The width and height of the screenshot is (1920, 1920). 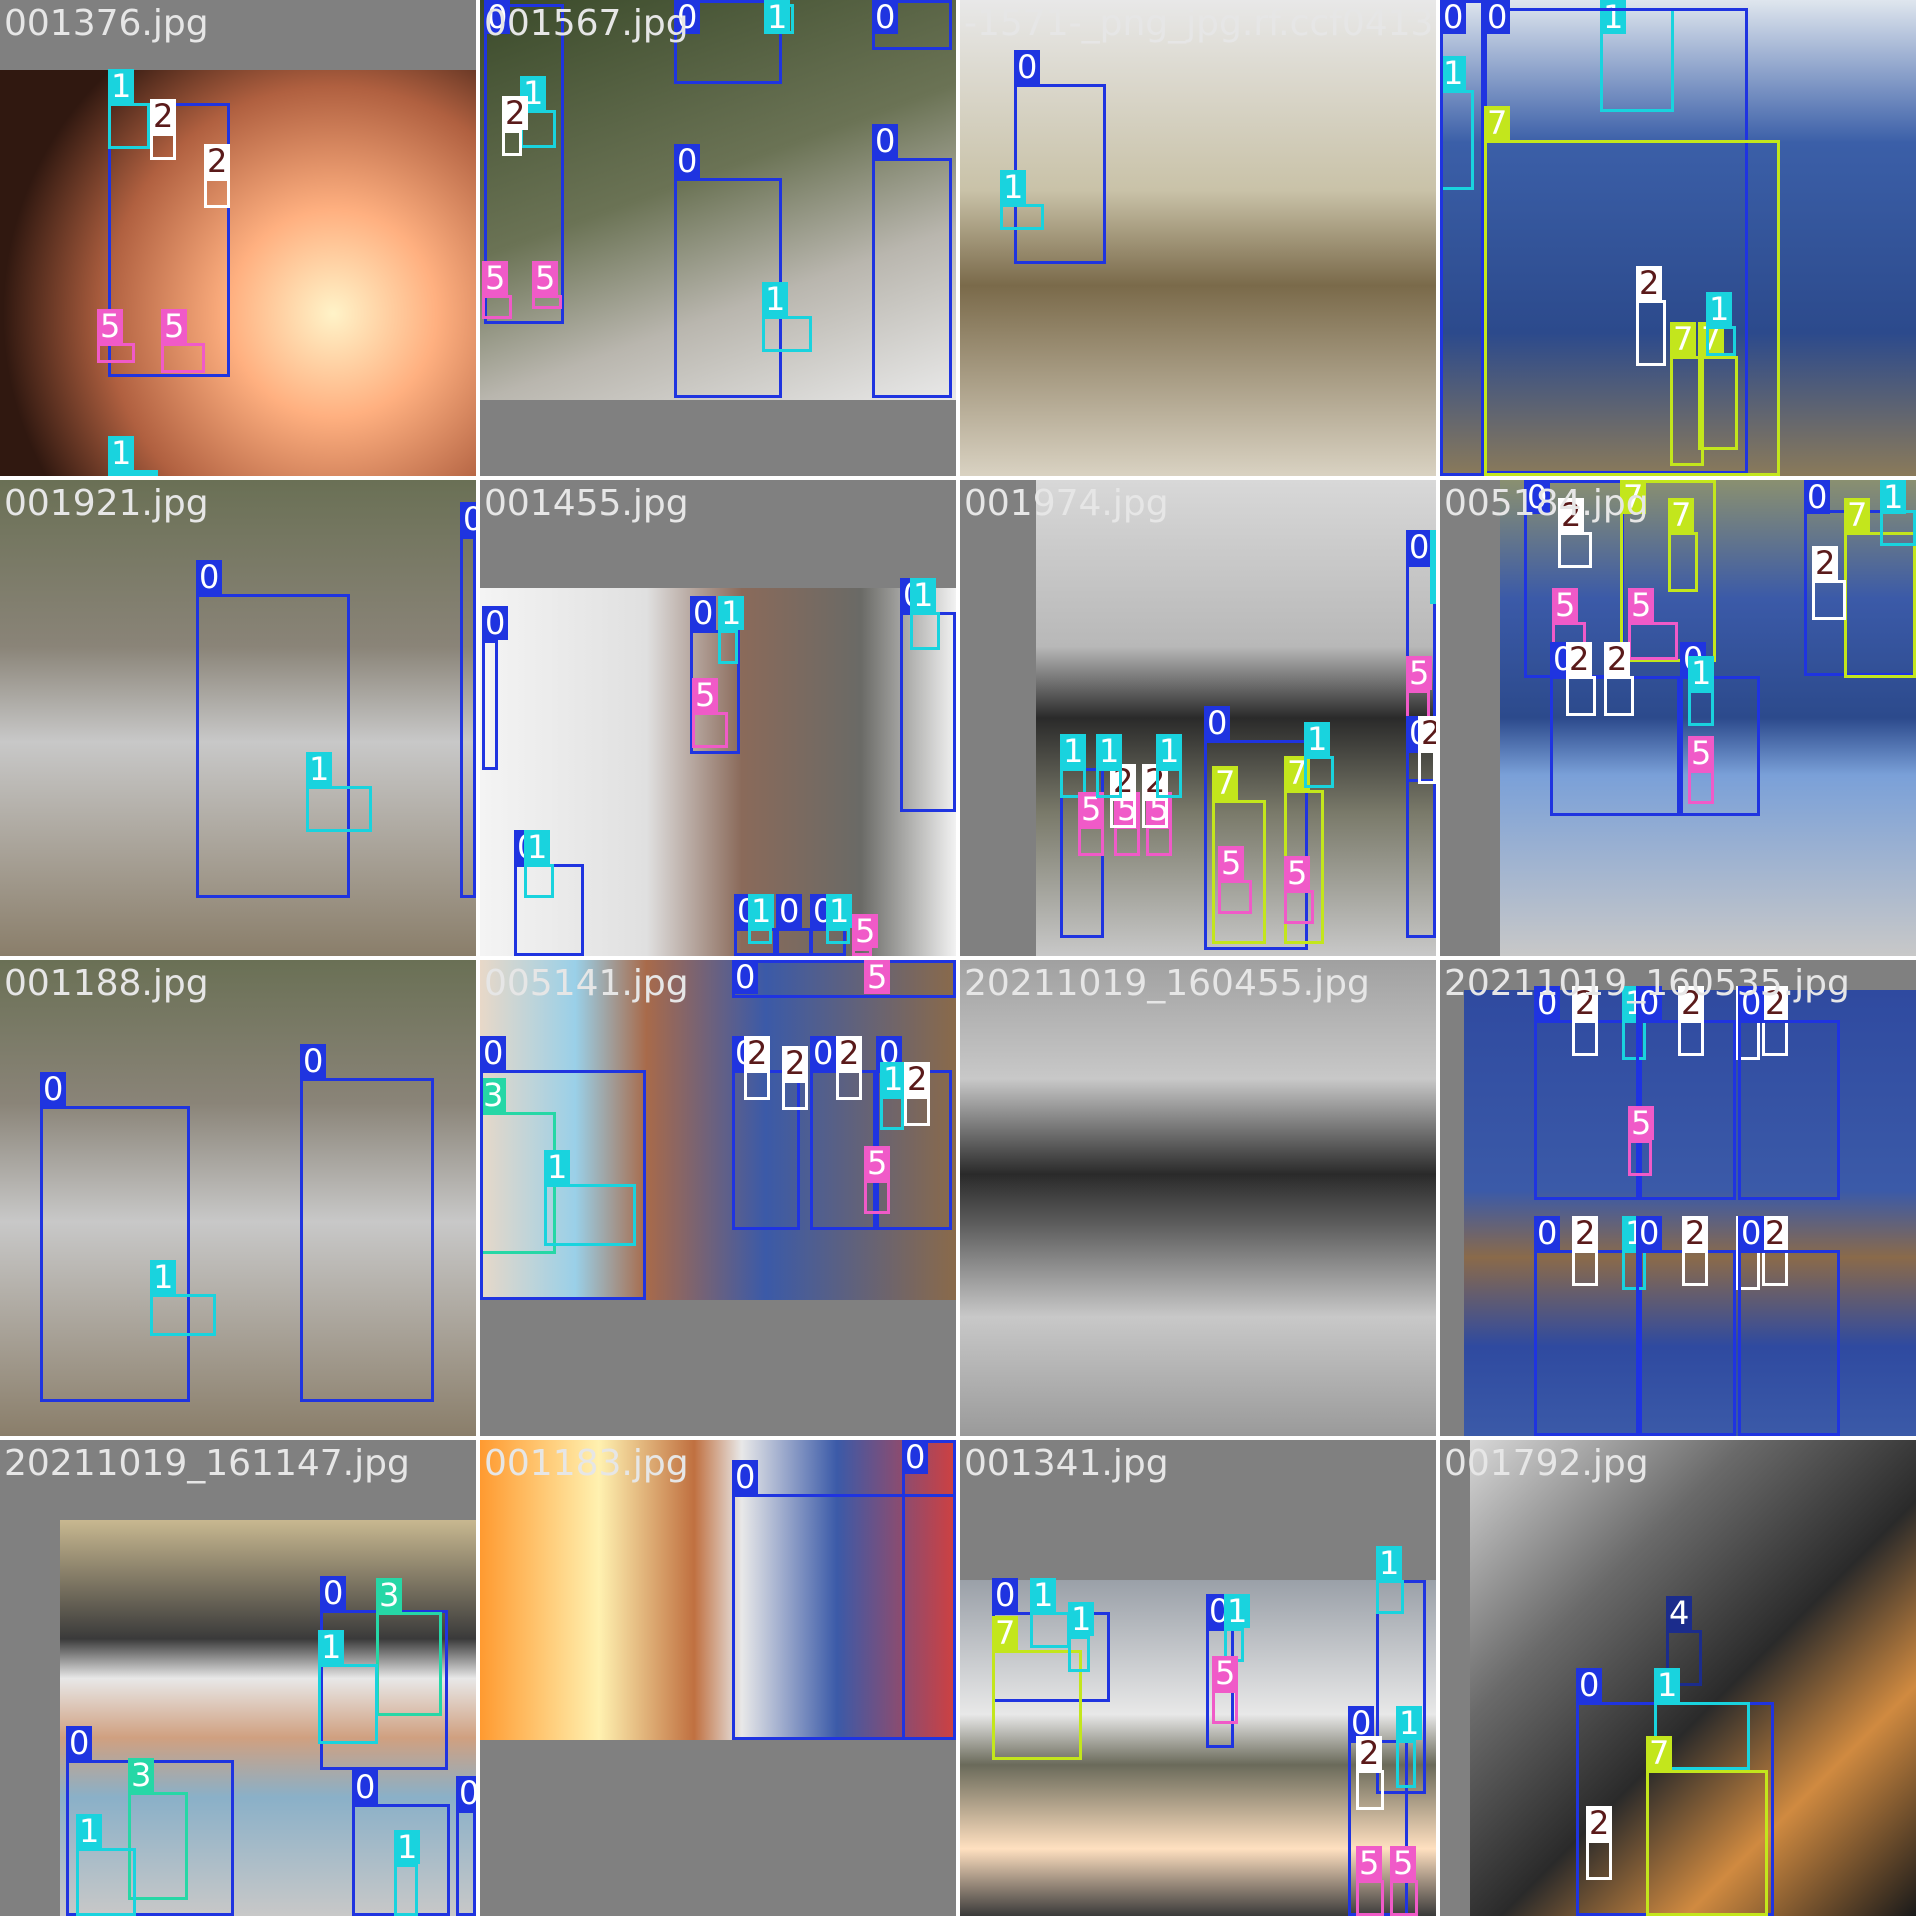 I want to click on mosaic-tile: 0 0 001183.jpg, so click(x=718, y=1678).